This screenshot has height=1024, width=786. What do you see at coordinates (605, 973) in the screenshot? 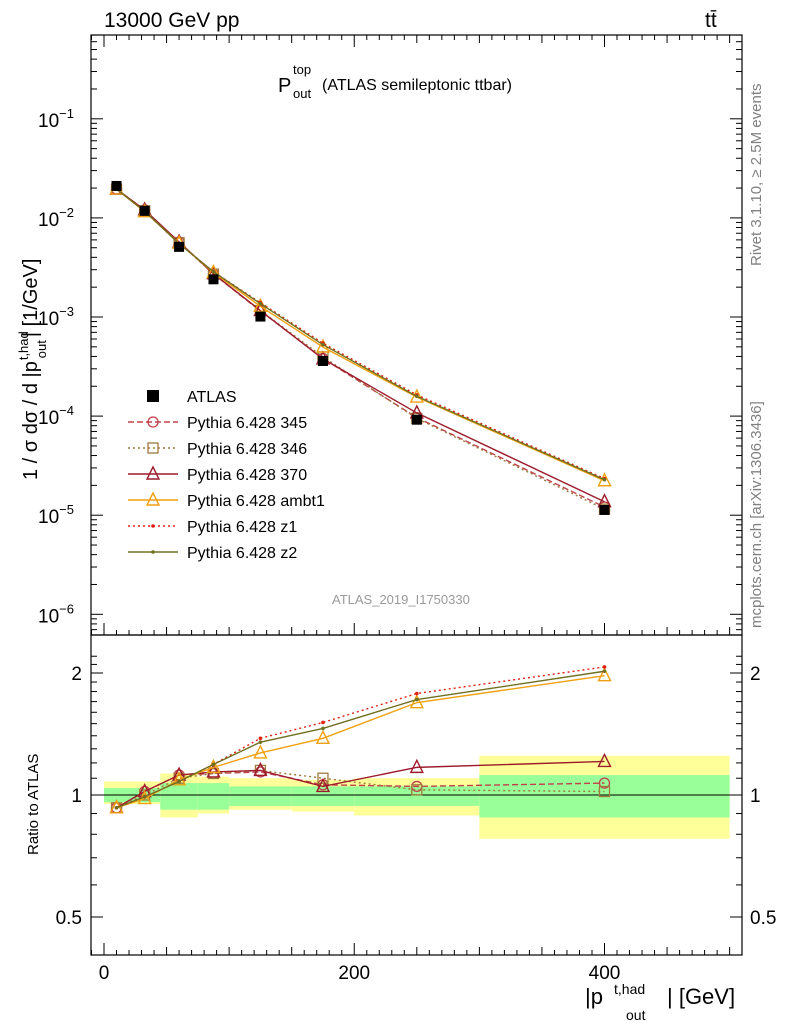
I see `x-tick-label: 400` at bounding box center [605, 973].